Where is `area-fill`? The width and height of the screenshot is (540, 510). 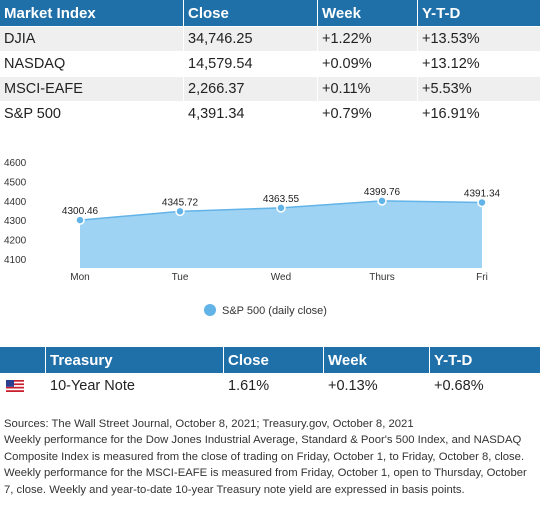
area-fill is located at coordinates (281, 234).